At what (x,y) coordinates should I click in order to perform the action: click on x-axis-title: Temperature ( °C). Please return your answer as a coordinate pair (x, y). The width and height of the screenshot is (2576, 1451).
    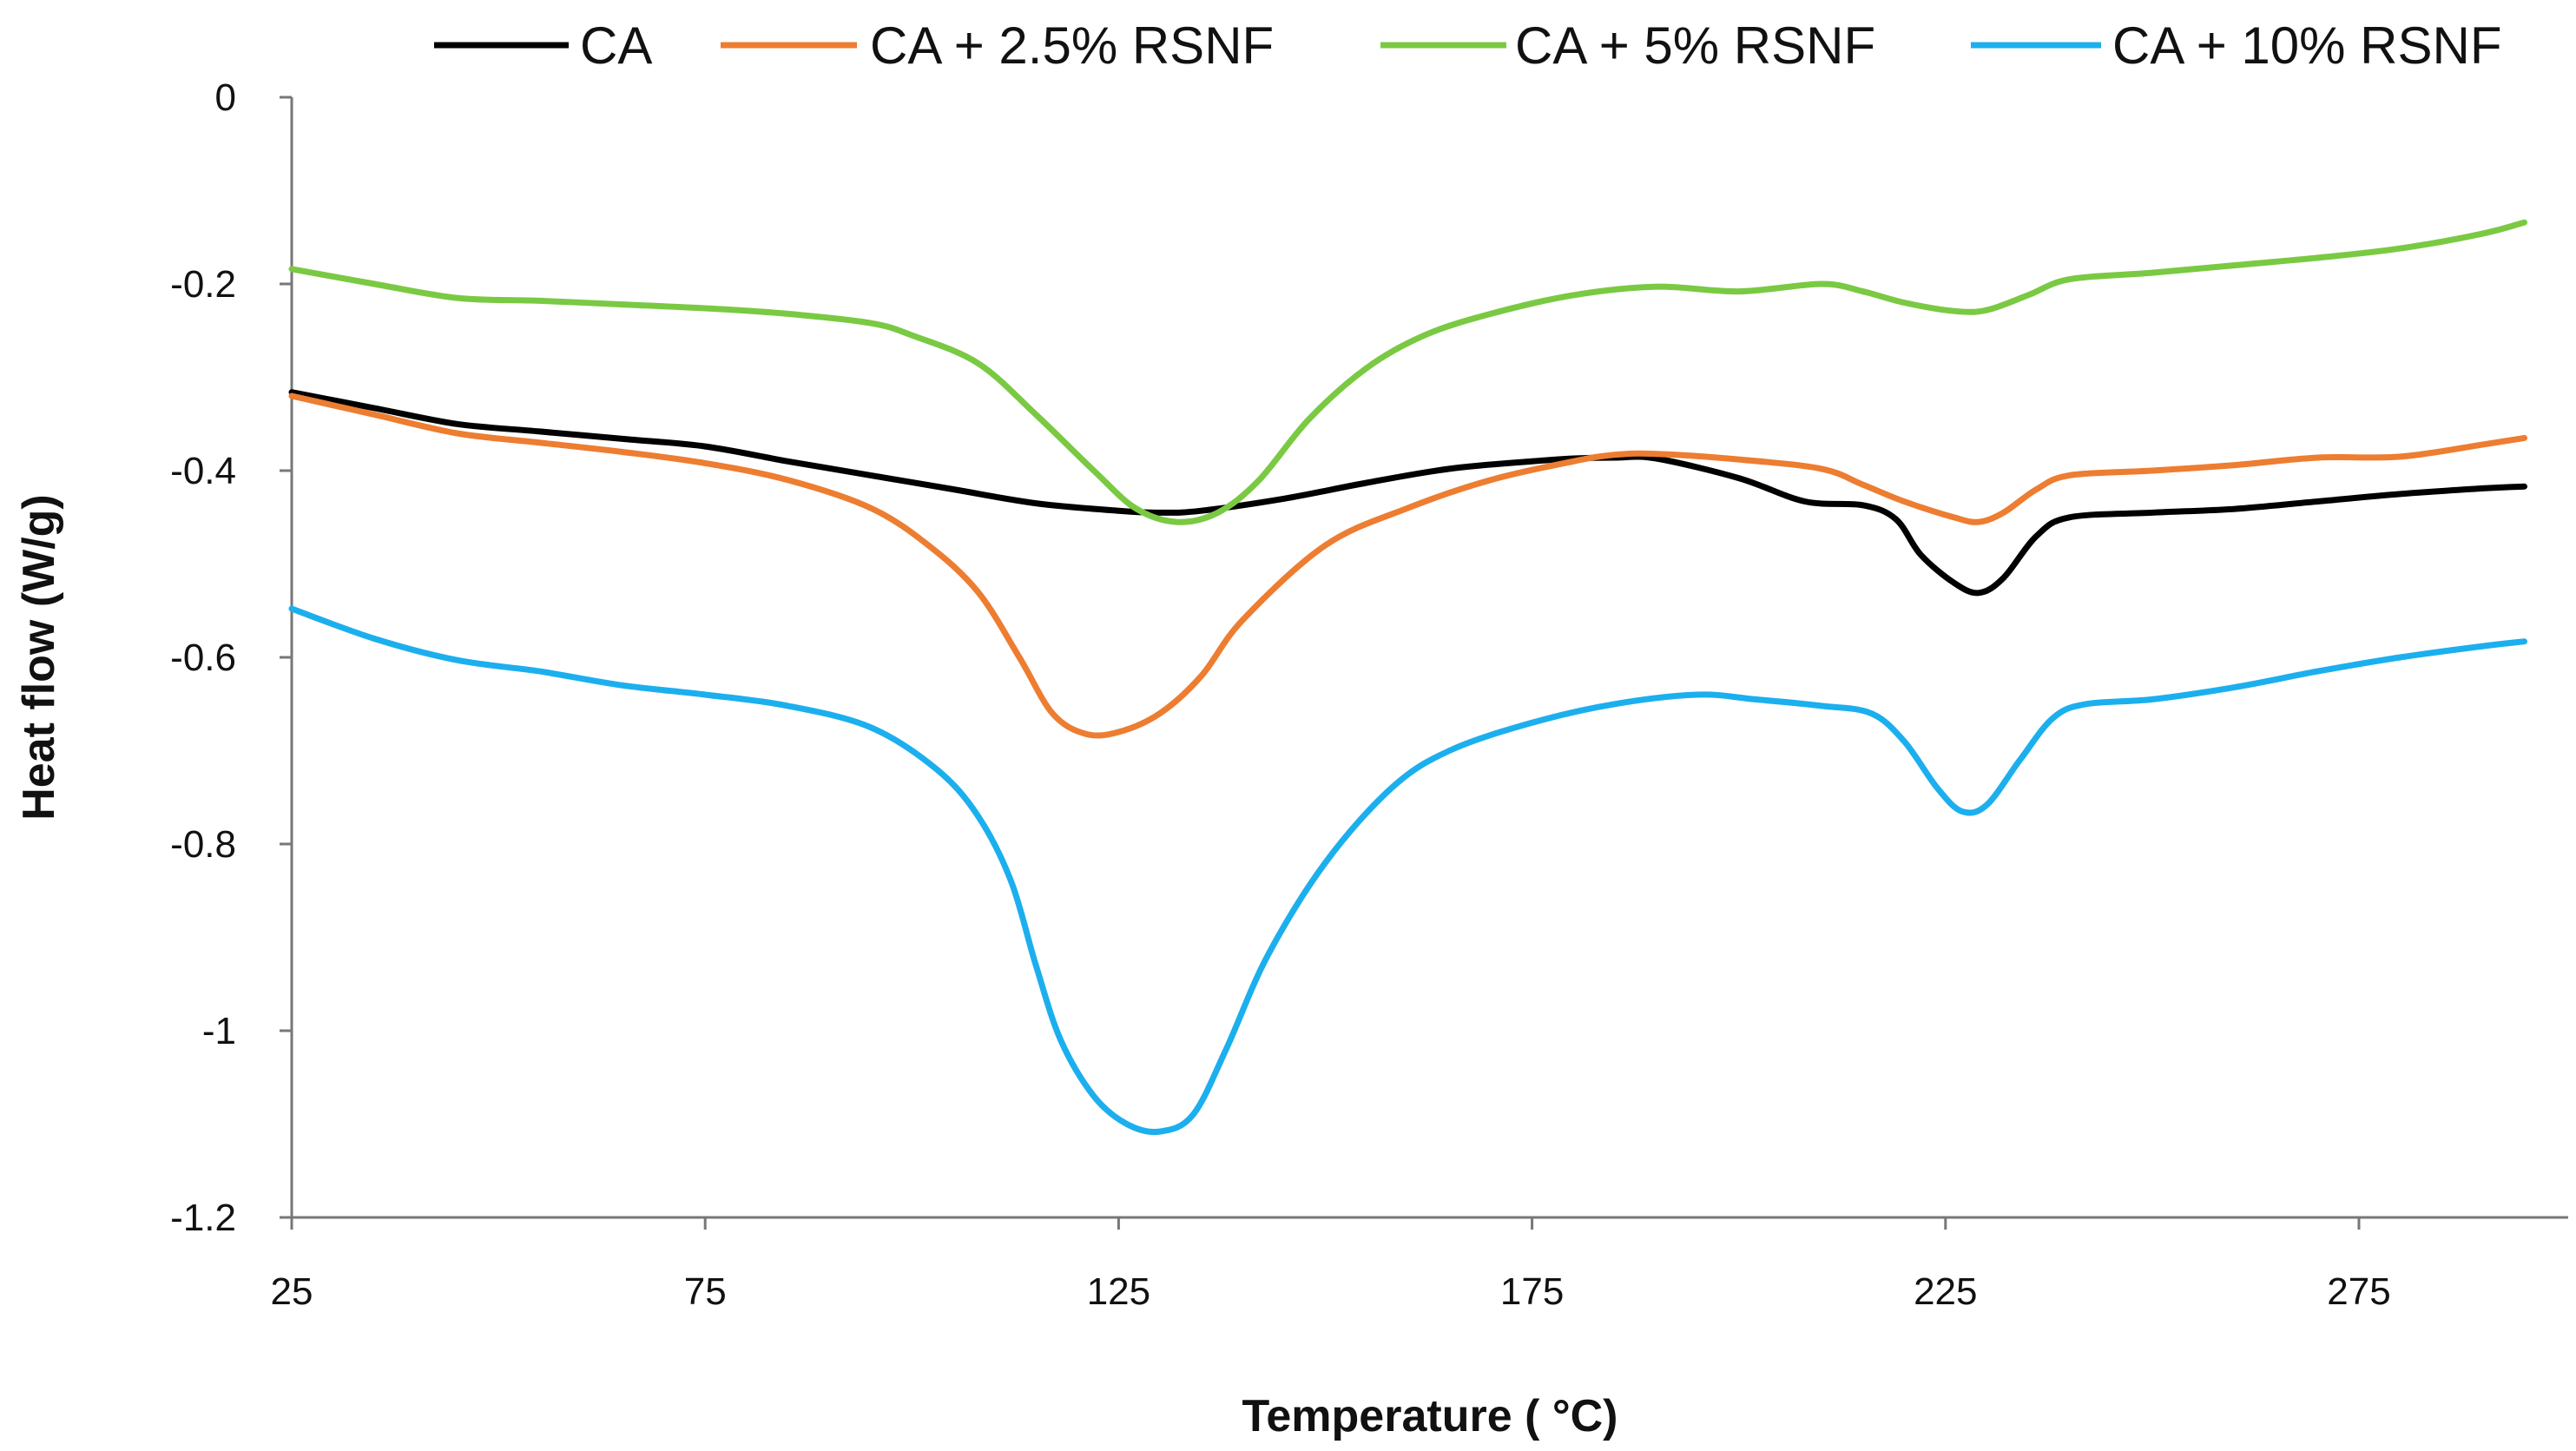
    Looking at the image, I should click on (1429, 1416).